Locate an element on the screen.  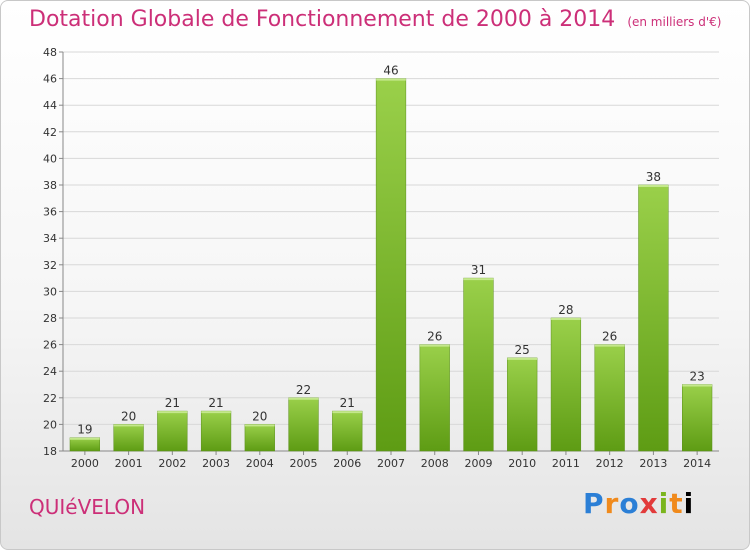
bar-value-label: 22 is located at coordinates (303, 390).